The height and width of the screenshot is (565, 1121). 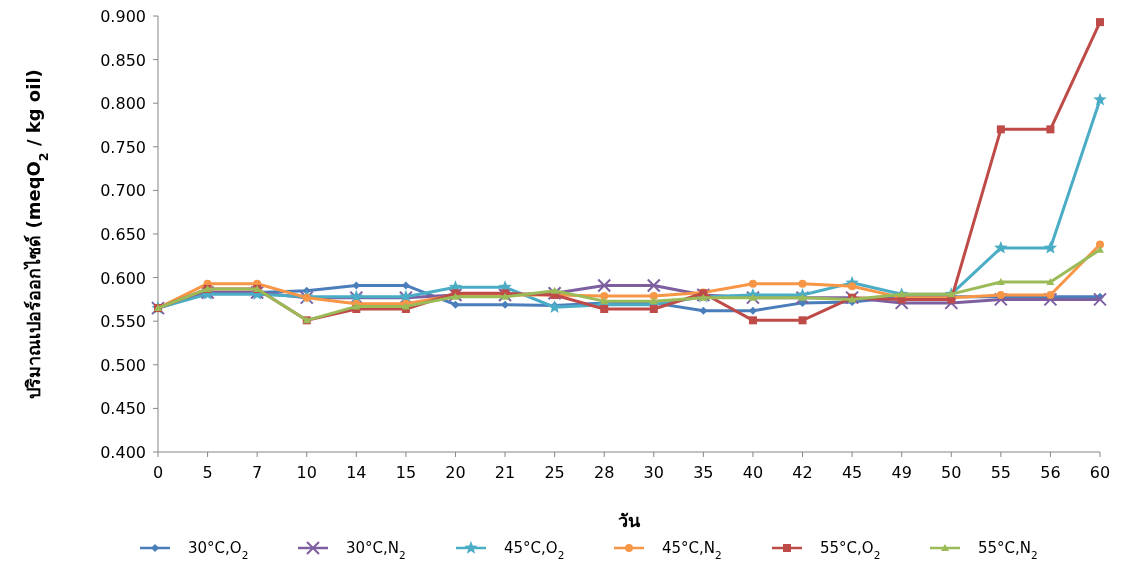 What do you see at coordinates (1008, 550) in the screenshot?
I see `legend-label: 55°C,N$_{2}$` at bounding box center [1008, 550].